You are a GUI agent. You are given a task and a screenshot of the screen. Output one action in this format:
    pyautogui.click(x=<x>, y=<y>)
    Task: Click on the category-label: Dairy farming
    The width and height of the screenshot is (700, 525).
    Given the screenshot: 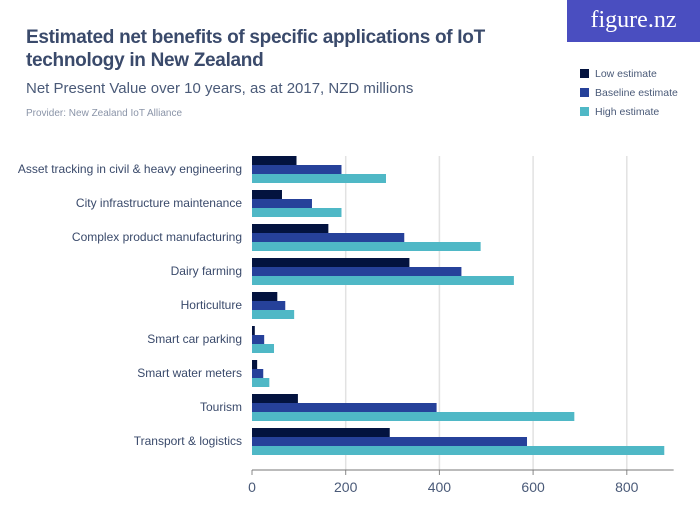 What is the action you would take?
    pyautogui.click(x=206, y=271)
    